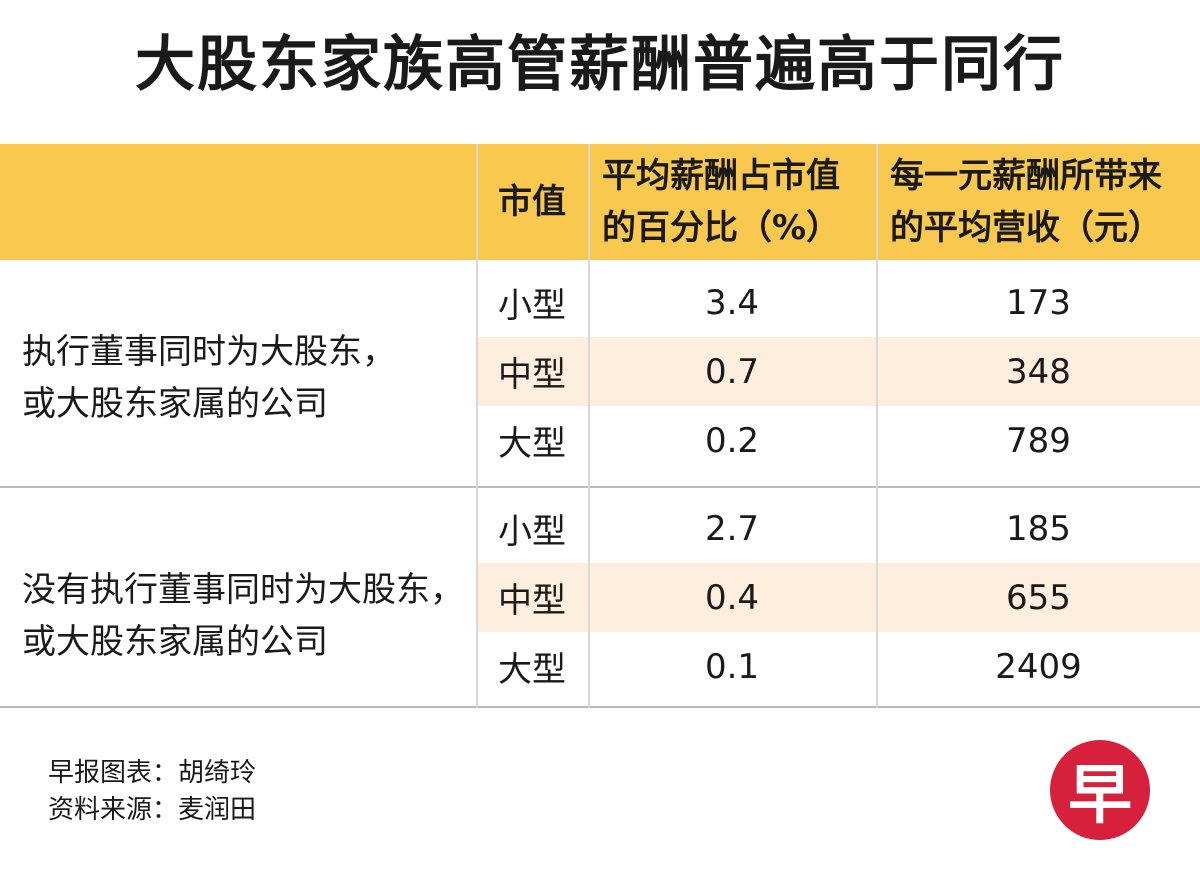 The height and width of the screenshot is (879, 1200). What do you see at coordinates (838, 666) in the screenshot?
I see `table-row: 大型 0.1 2409` at bounding box center [838, 666].